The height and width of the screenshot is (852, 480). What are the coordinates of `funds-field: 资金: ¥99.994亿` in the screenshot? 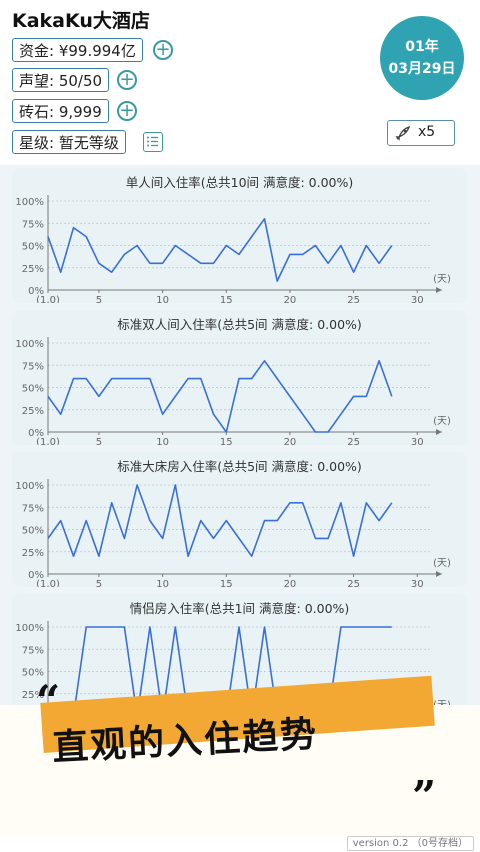 It's located at (77, 50).